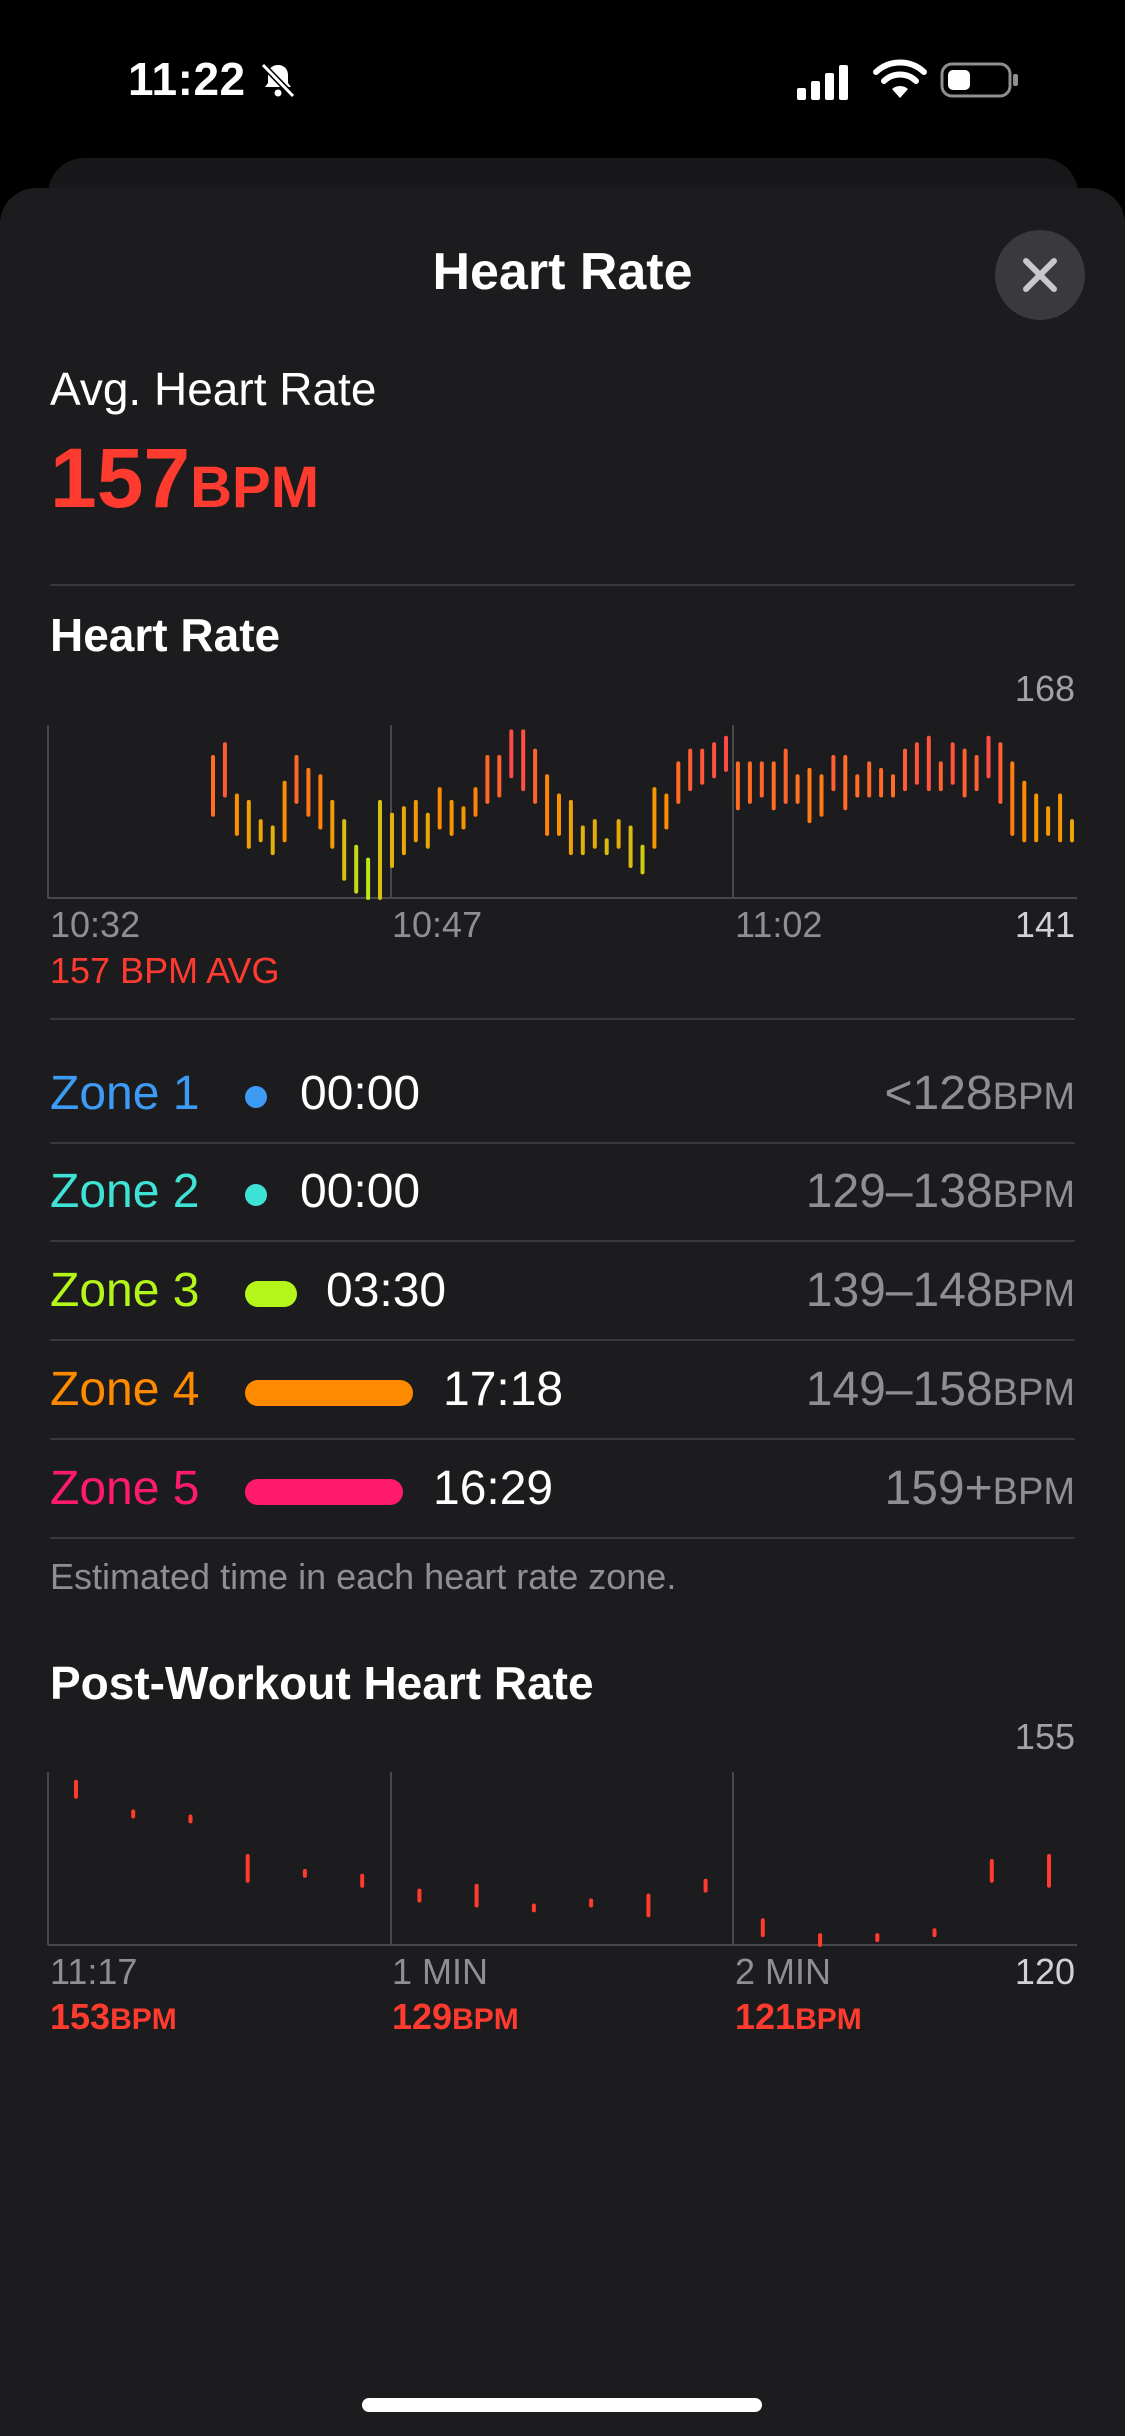  I want to click on zone-time: 03:30, so click(386, 1290).